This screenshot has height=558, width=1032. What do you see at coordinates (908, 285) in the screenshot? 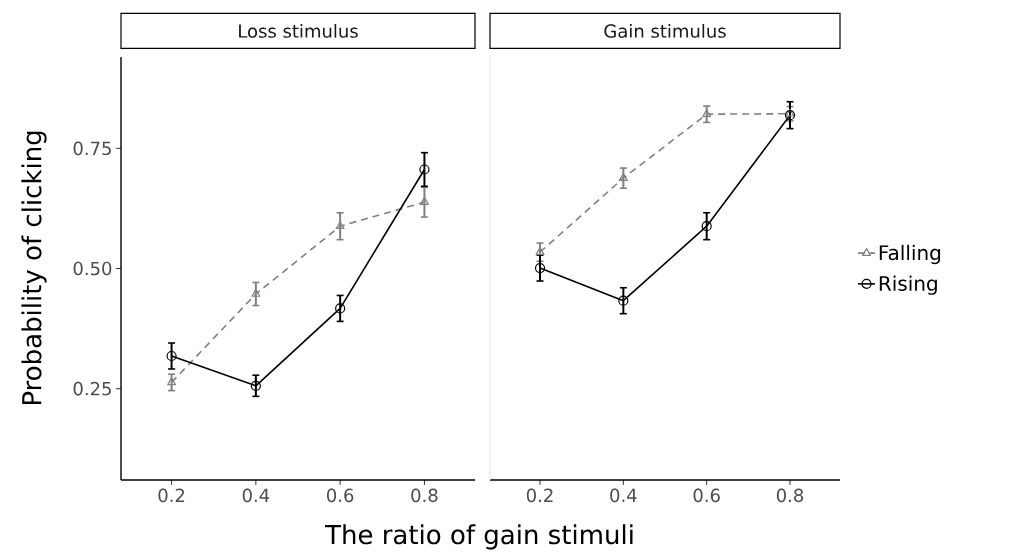
I see `legend-label: Rising` at bounding box center [908, 285].